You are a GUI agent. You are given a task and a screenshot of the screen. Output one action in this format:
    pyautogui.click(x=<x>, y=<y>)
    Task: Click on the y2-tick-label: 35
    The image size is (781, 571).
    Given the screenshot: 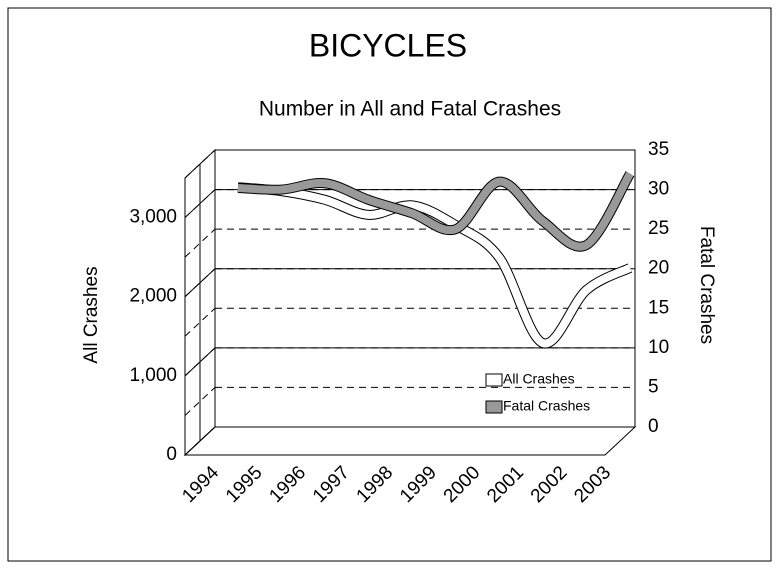 What is the action you would take?
    pyautogui.click(x=658, y=149)
    